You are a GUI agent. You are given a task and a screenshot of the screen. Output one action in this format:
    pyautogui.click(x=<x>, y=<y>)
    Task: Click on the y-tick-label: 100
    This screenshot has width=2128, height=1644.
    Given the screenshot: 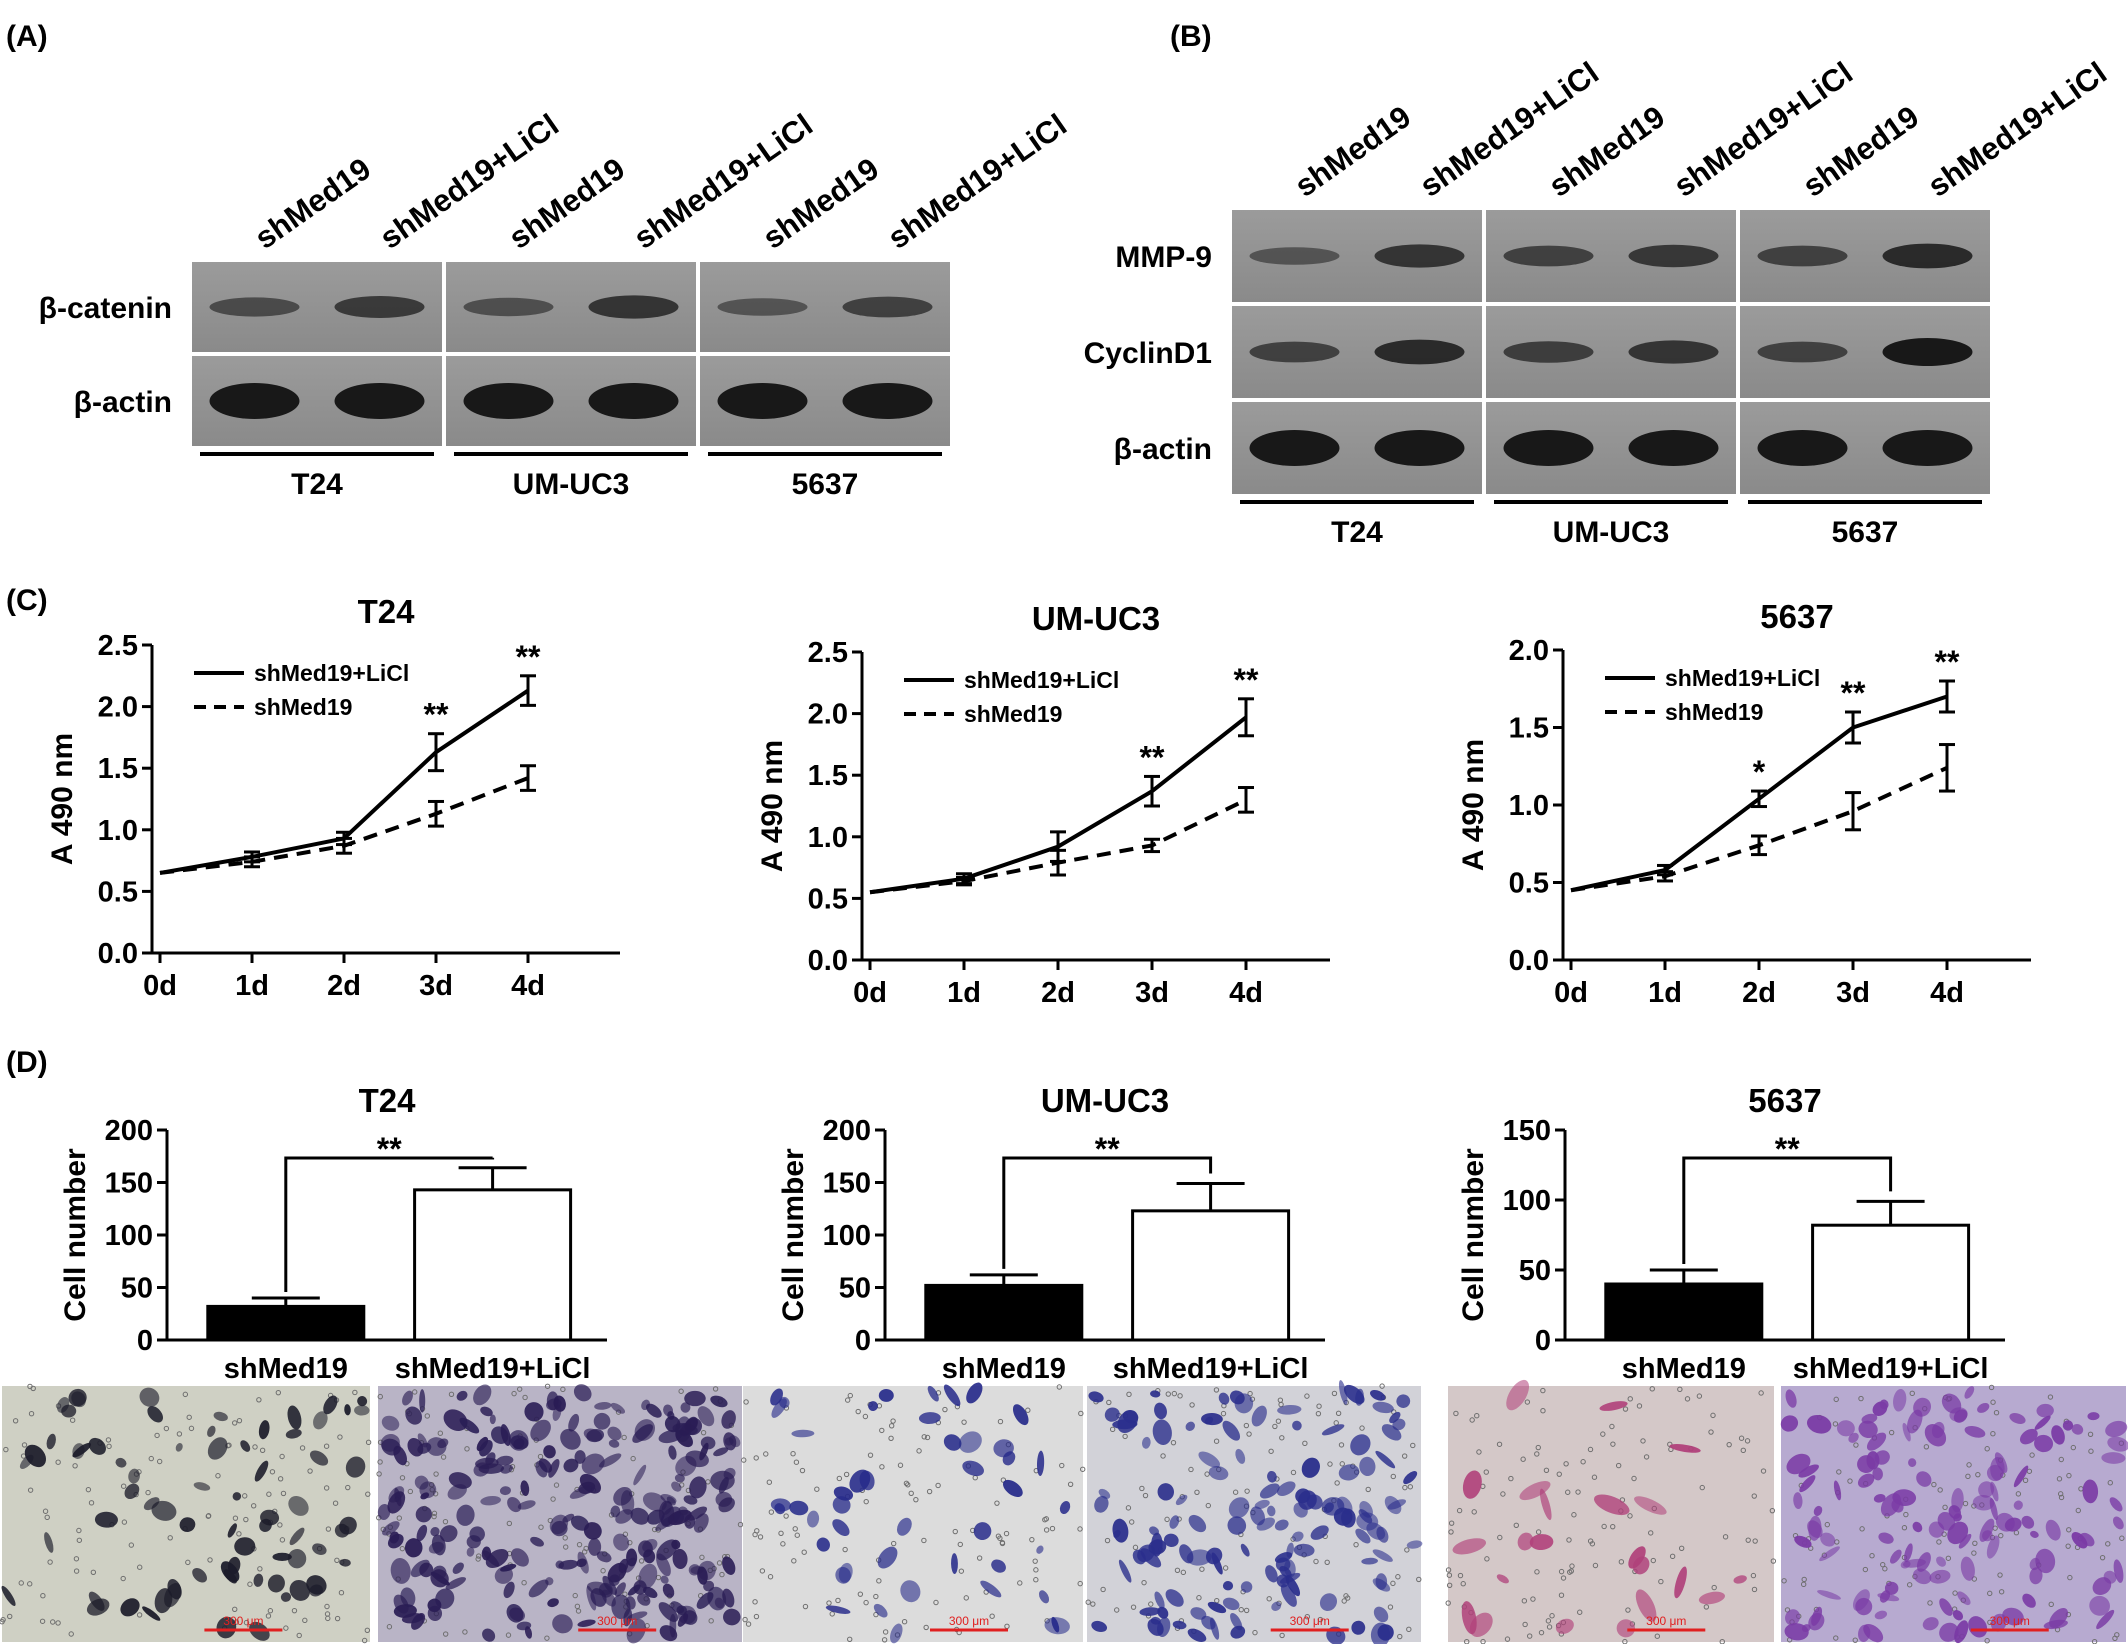 What is the action you would take?
    pyautogui.click(x=129, y=1236)
    